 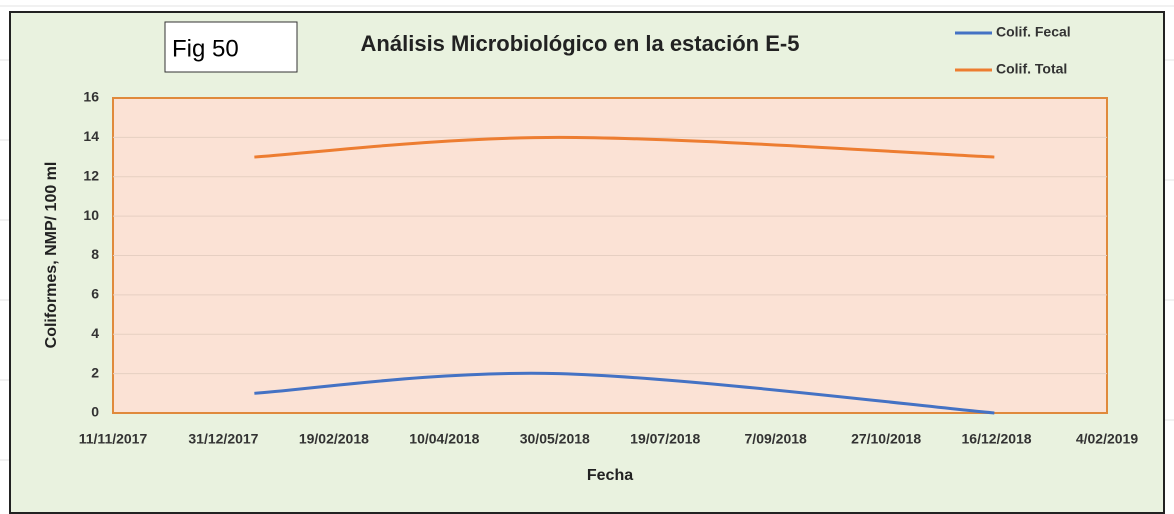 What do you see at coordinates (776, 439) in the screenshot?
I see `x-tick-label: 7/09/2018` at bounding box center [776, 439].